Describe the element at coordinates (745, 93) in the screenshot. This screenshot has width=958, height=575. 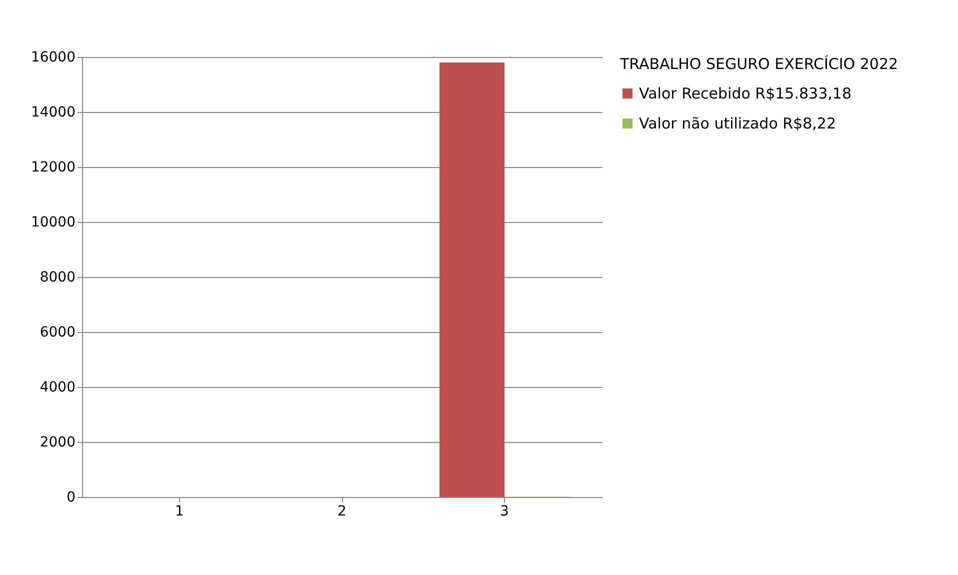
I see `legend-label: Valor Recebido R$15.833,18` at that location.